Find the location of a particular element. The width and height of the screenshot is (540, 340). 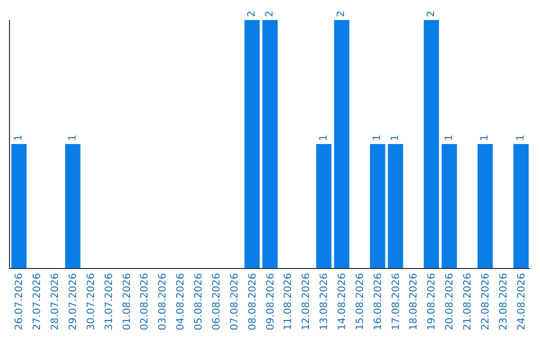

x-tick-label: 02.08.2026 is located at coordinates (145, 301).